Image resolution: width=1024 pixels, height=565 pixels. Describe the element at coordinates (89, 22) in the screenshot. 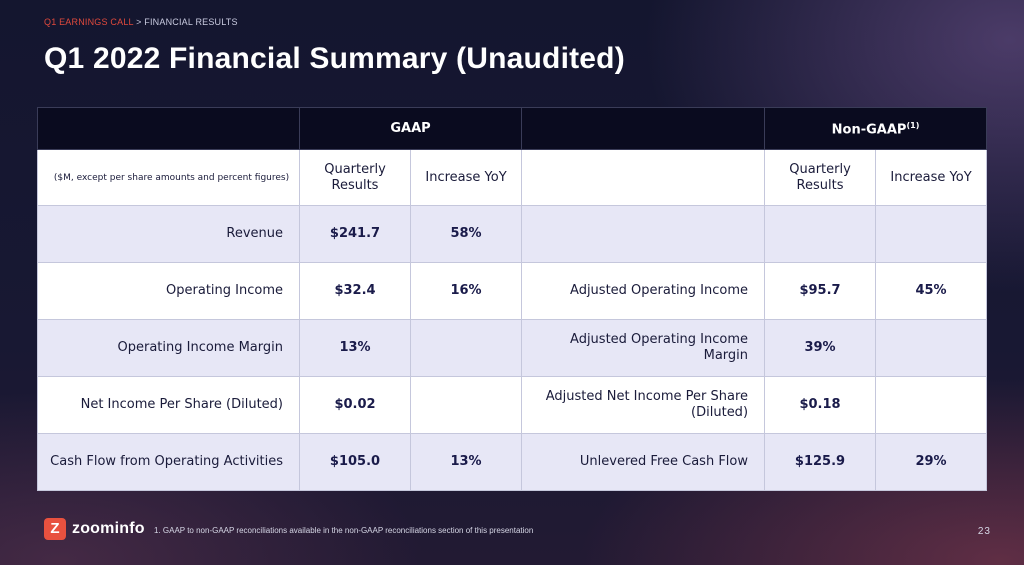

I see `breadcrumb-section: Q1 EARNINGS CALL` at that location.